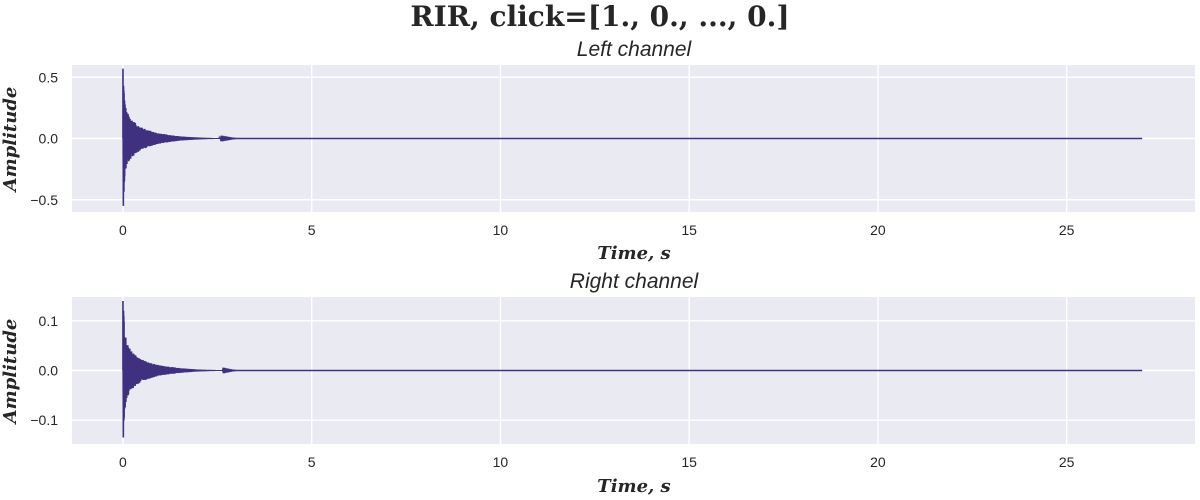  I want to click on right-channel-y-tick-label: 0.1, so click(49, 321).